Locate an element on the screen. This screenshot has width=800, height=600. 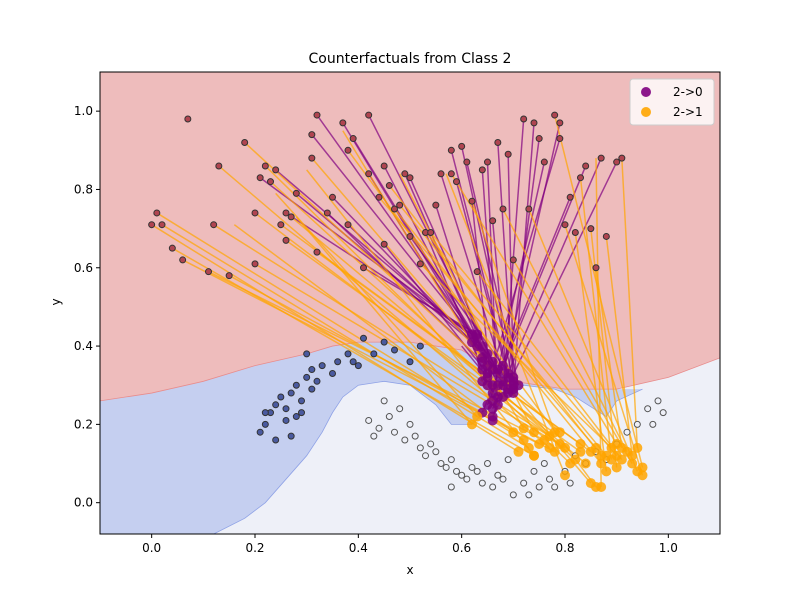
y-tick-label: 0.8 is located at coordinates (83, 189).